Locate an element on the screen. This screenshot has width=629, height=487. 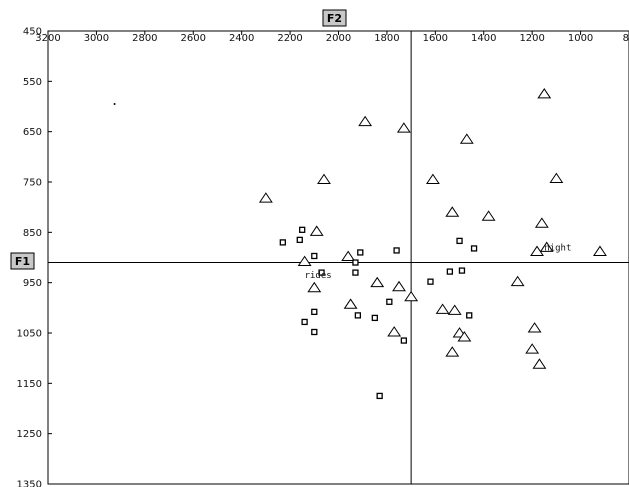
x-tick-label: 80 is located at coordinates (626, 38).